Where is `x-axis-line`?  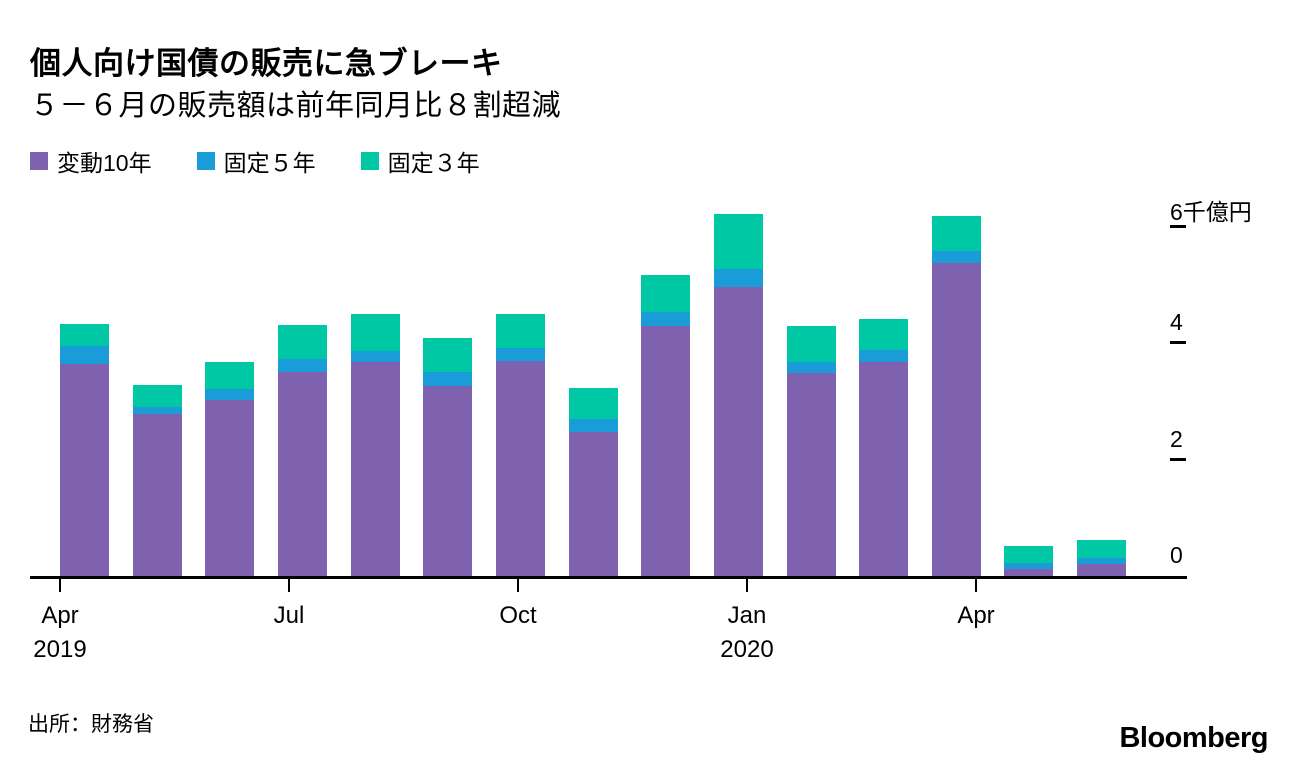
x-axis-line is located at coordinates (608, 577).